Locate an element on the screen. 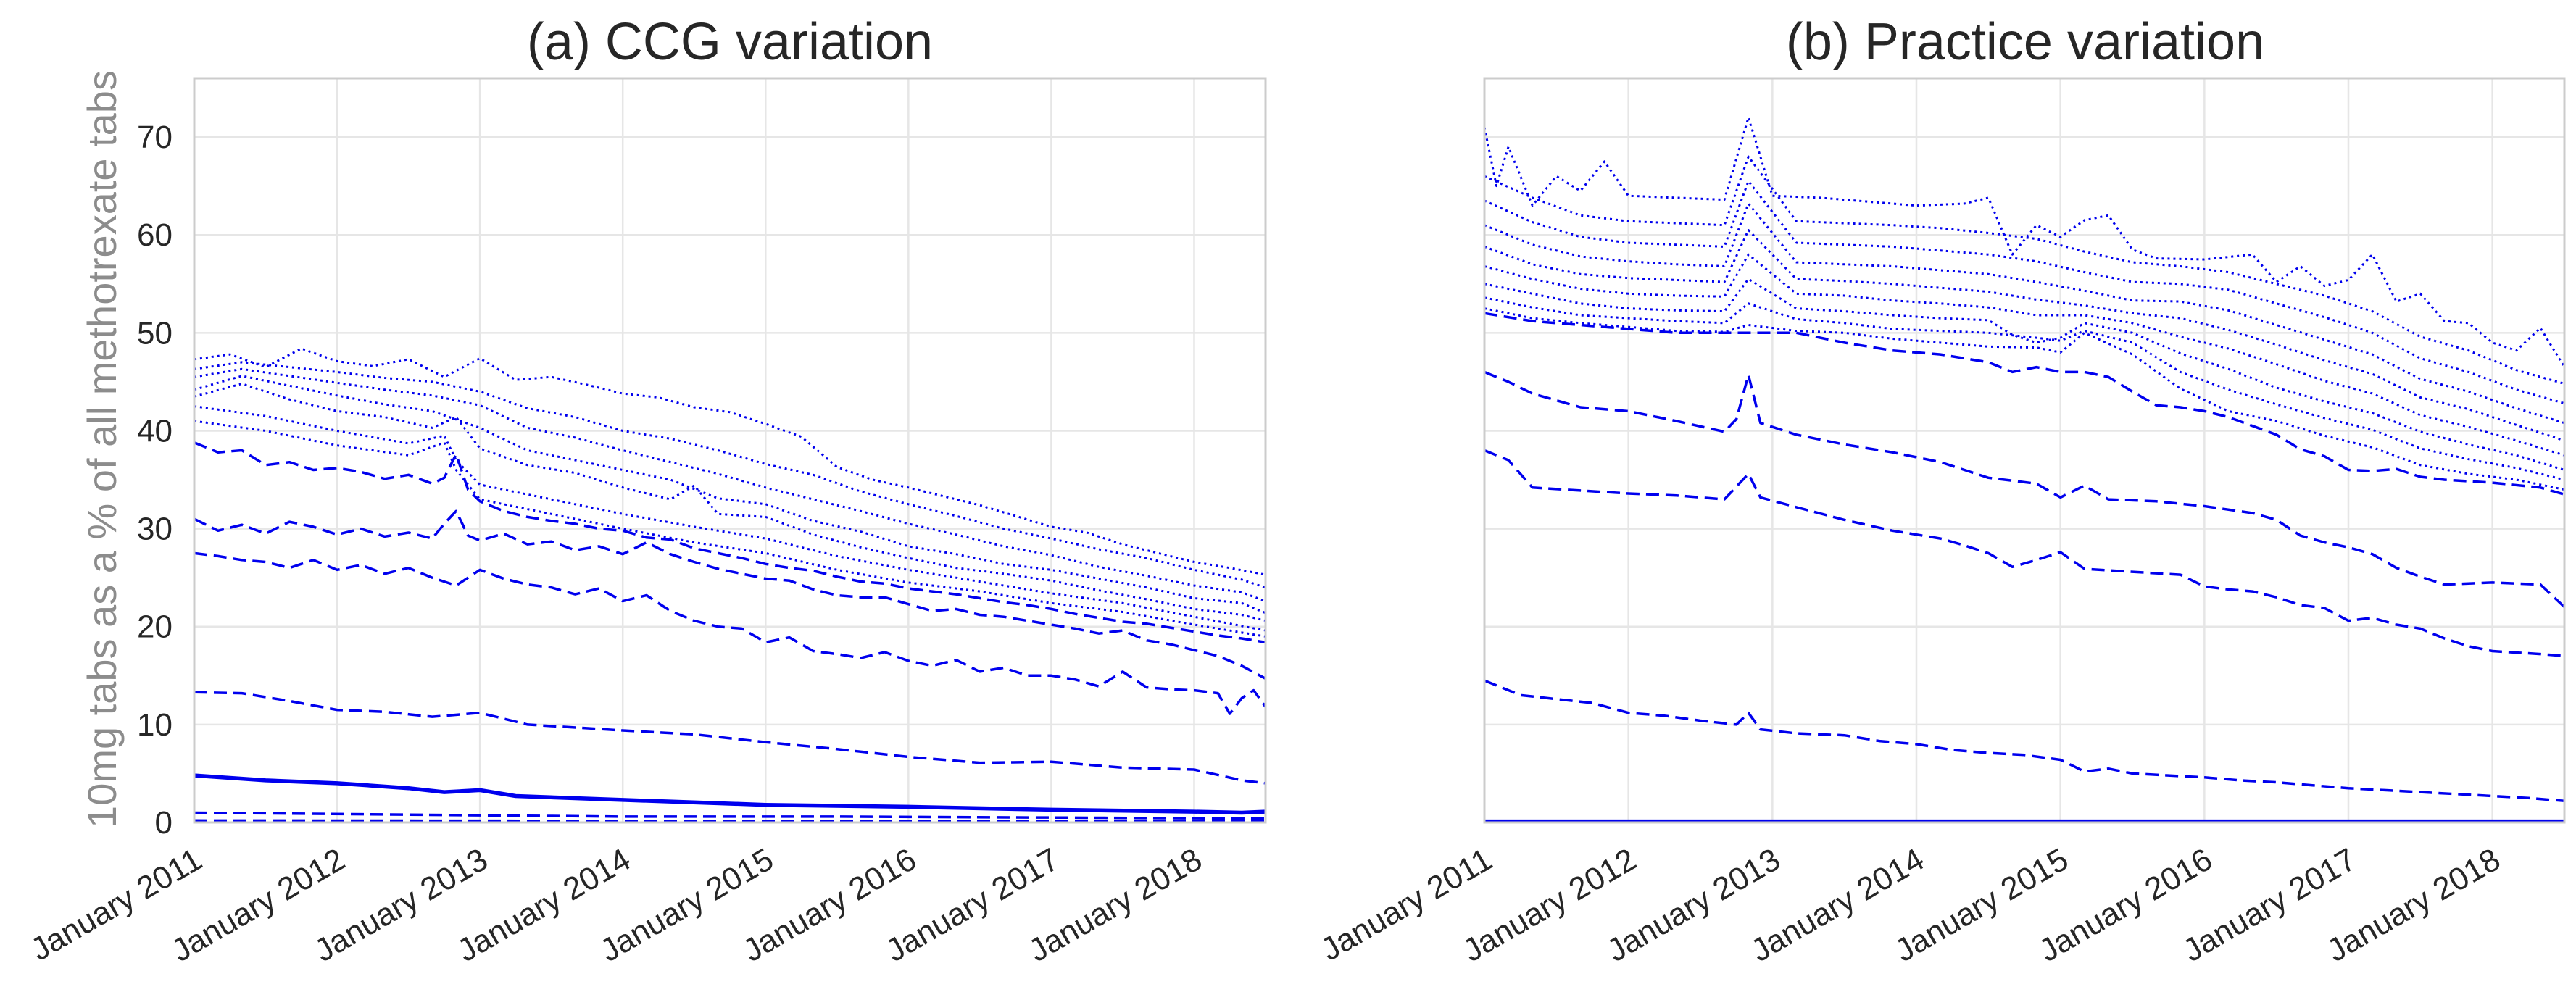 This screenshot has height=1000, width=2576. ccg-y-tick-label: 60 is located at coordinates (155, 235).